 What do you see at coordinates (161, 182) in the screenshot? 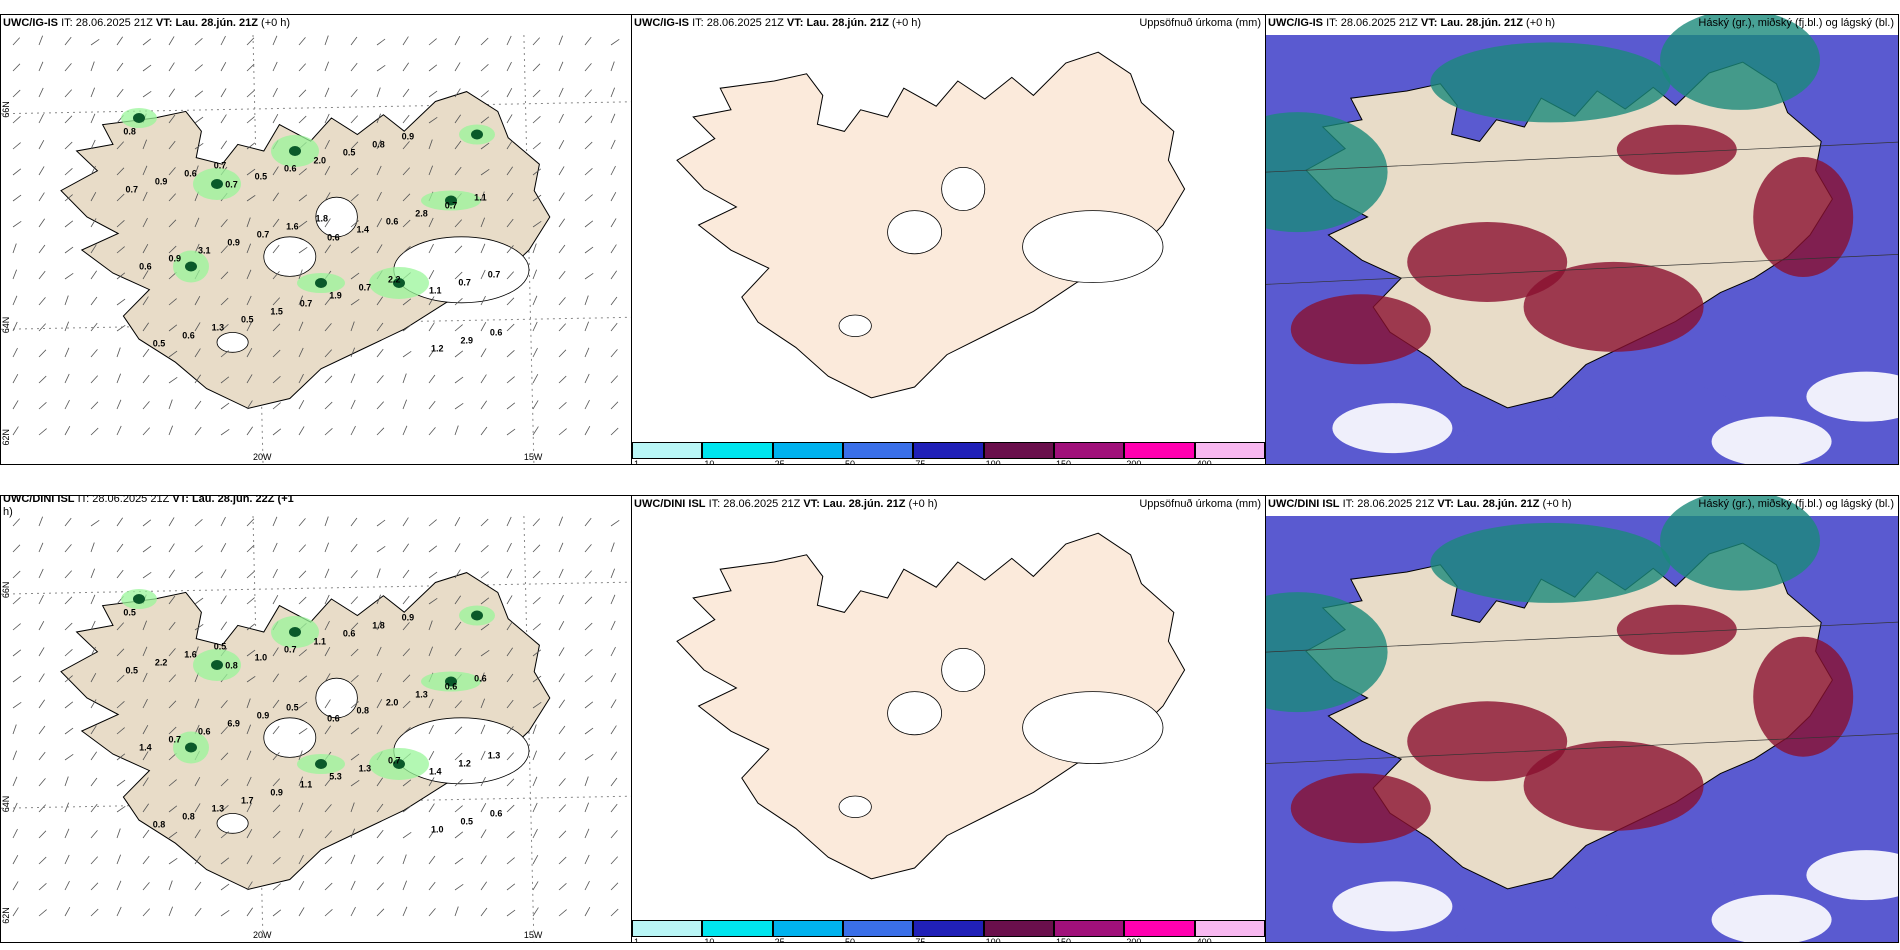
I see `rain-value-label: 0.9` at bounding box center [161, 182].